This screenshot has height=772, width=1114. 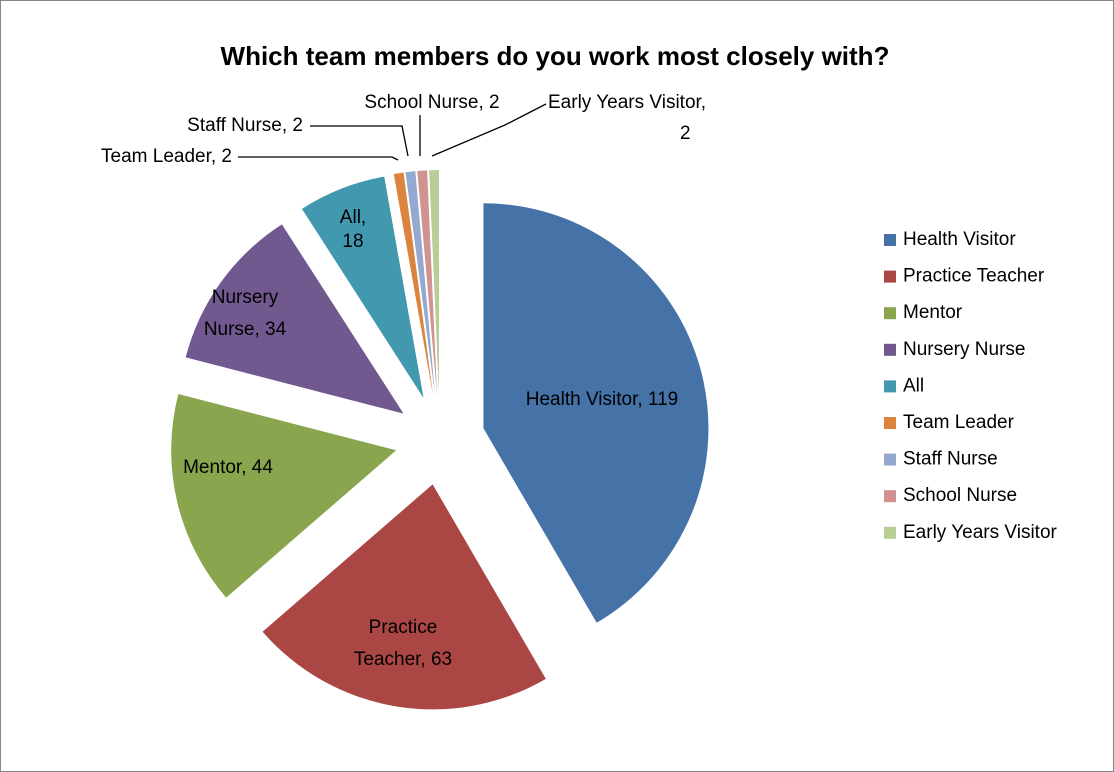 What do you see at coordinates (685, 133) in the screenshot?
I see `data-label-line: 2` at bounding box center [685, 133].